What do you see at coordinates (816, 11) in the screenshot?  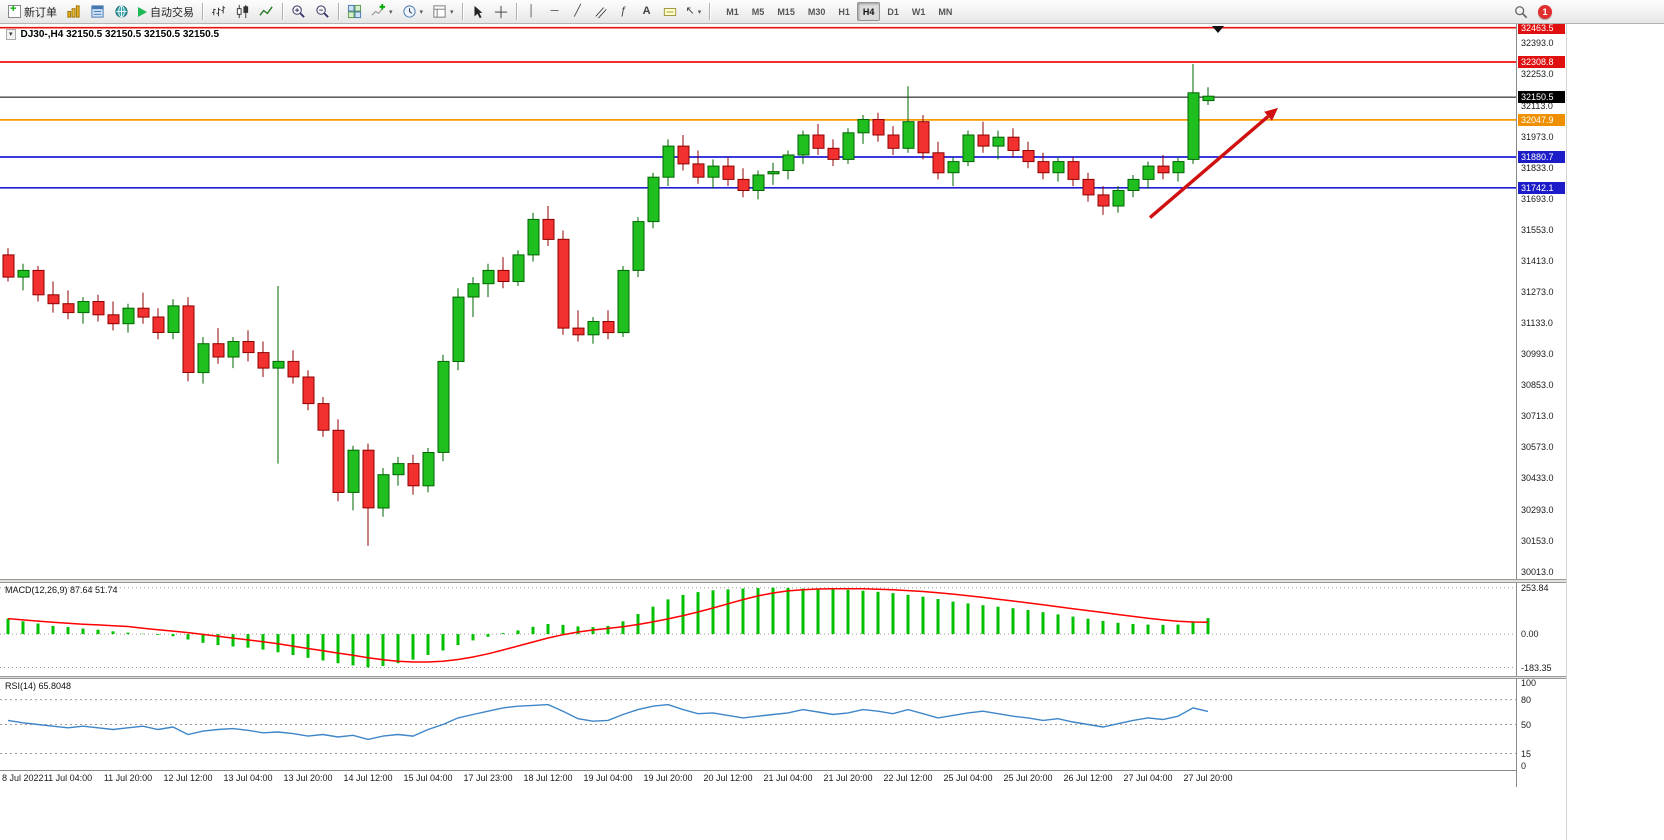 I see `timeframe-button-m30: M30` at bounding box center [816, 11].